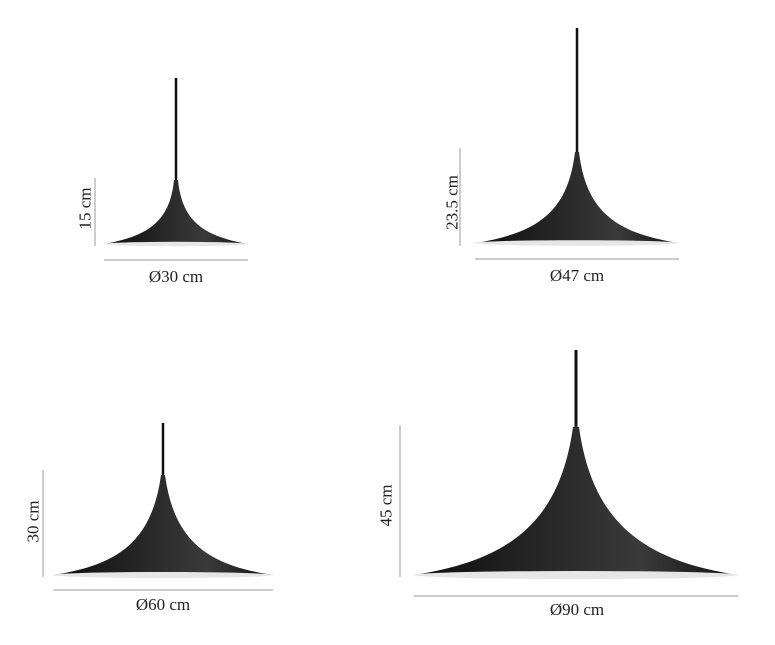 The width and height of the screenshot is (775, 645). I want to click on diameter-label: Ø47 cm, so click(577, 275).